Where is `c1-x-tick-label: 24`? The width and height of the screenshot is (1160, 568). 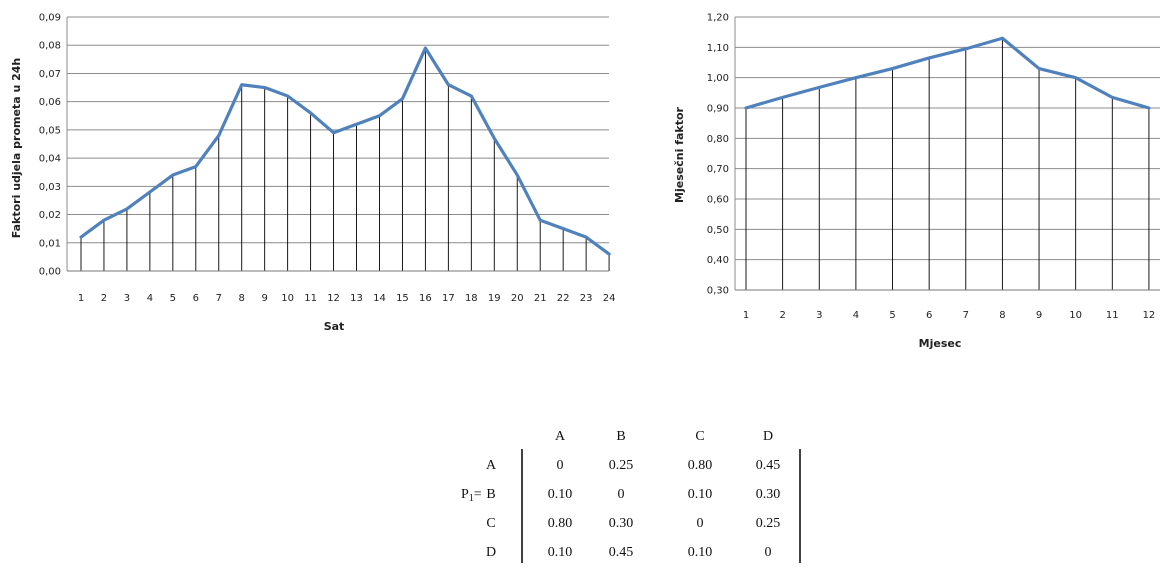
c1-x-tick-label: 24 is located at coordinates (609, 298).